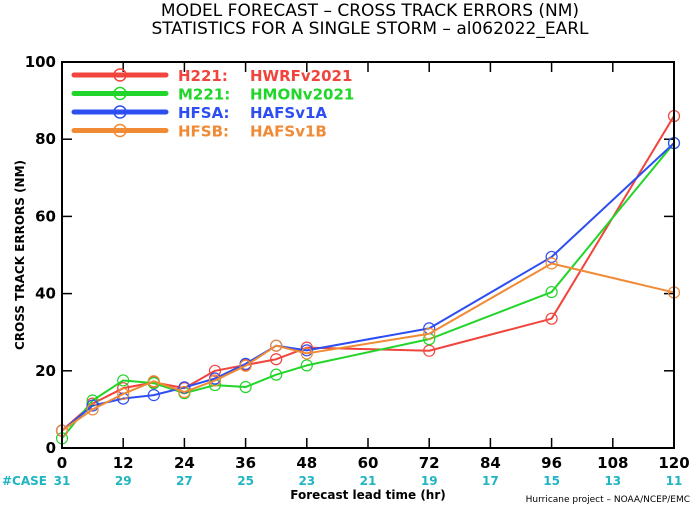 The height and width of the screenshot is (506, 700). Describe the element at coordinates (245, 463) in the screenshot. I see `x-tick-label: 36` at that location.